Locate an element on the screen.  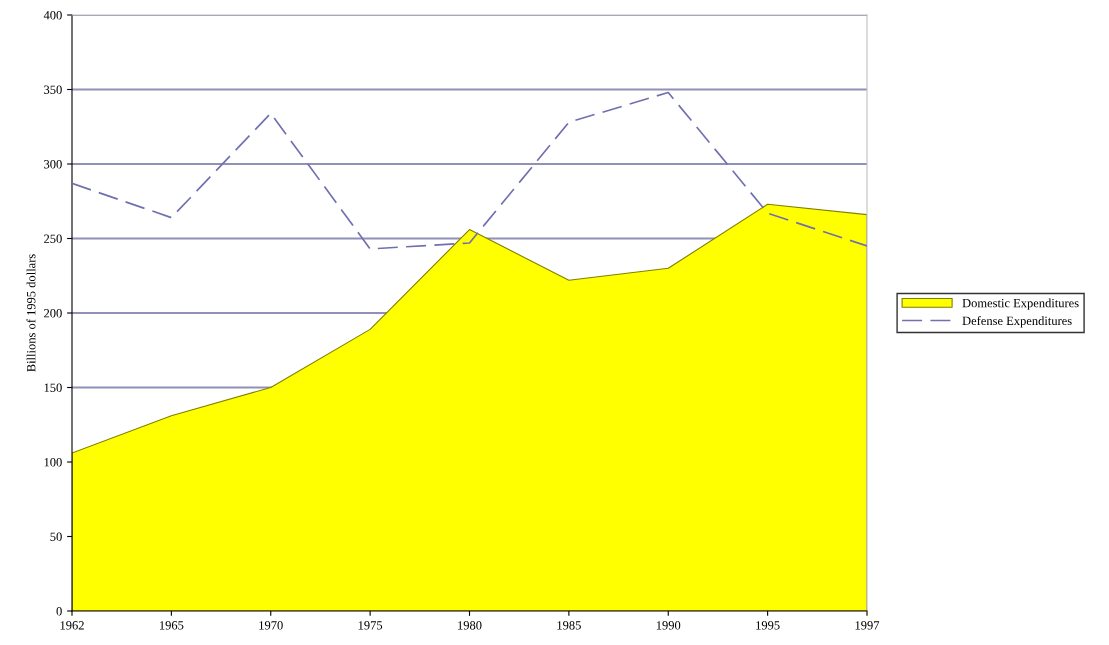
y-tick-label: 350 is located at coordinates (53, 89).